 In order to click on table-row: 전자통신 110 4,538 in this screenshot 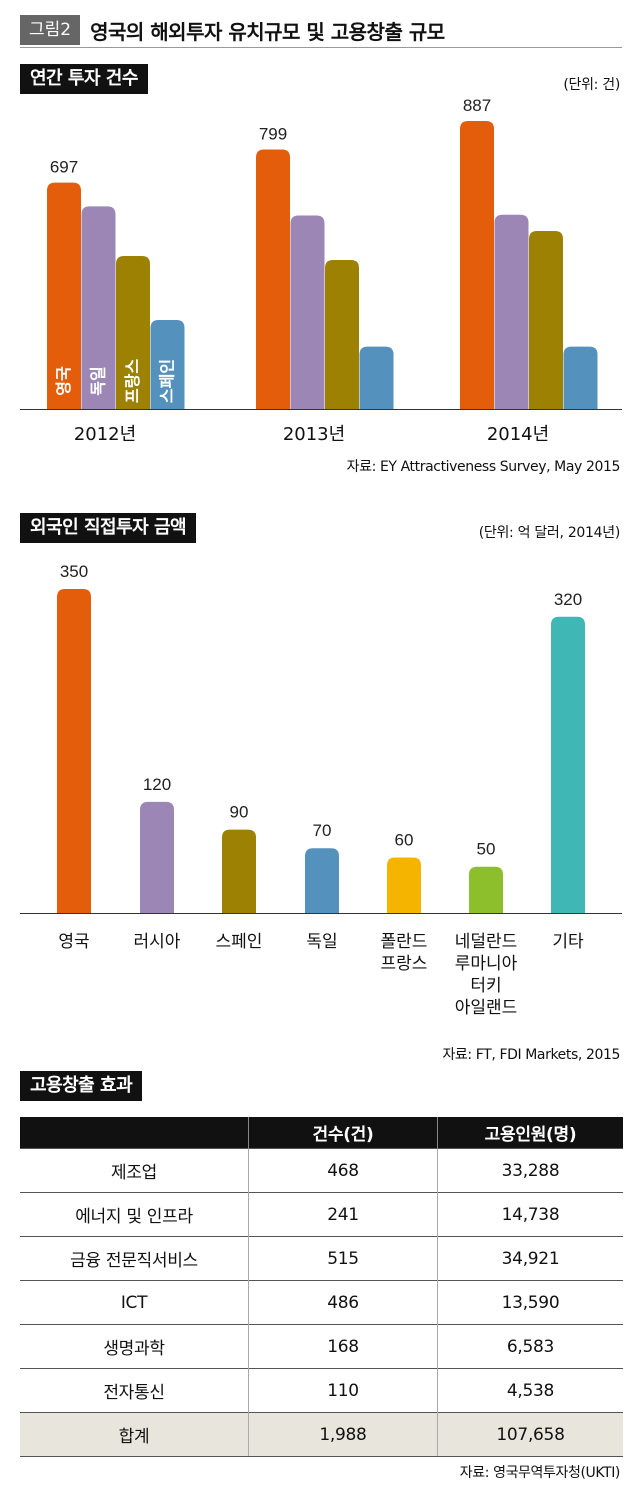, I will do `click(321, 1390)`.